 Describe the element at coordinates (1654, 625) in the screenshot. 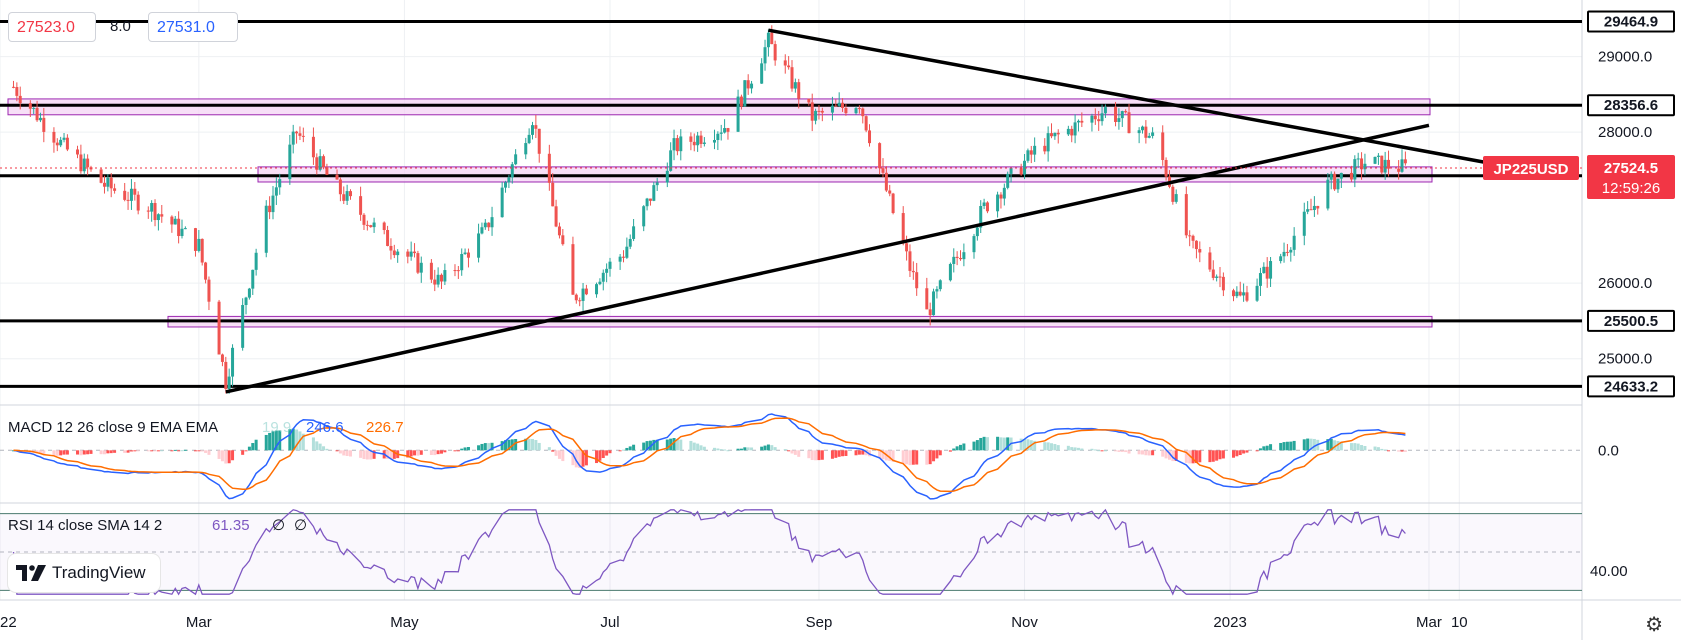

I see `gear-icon: ⚙` at that location.